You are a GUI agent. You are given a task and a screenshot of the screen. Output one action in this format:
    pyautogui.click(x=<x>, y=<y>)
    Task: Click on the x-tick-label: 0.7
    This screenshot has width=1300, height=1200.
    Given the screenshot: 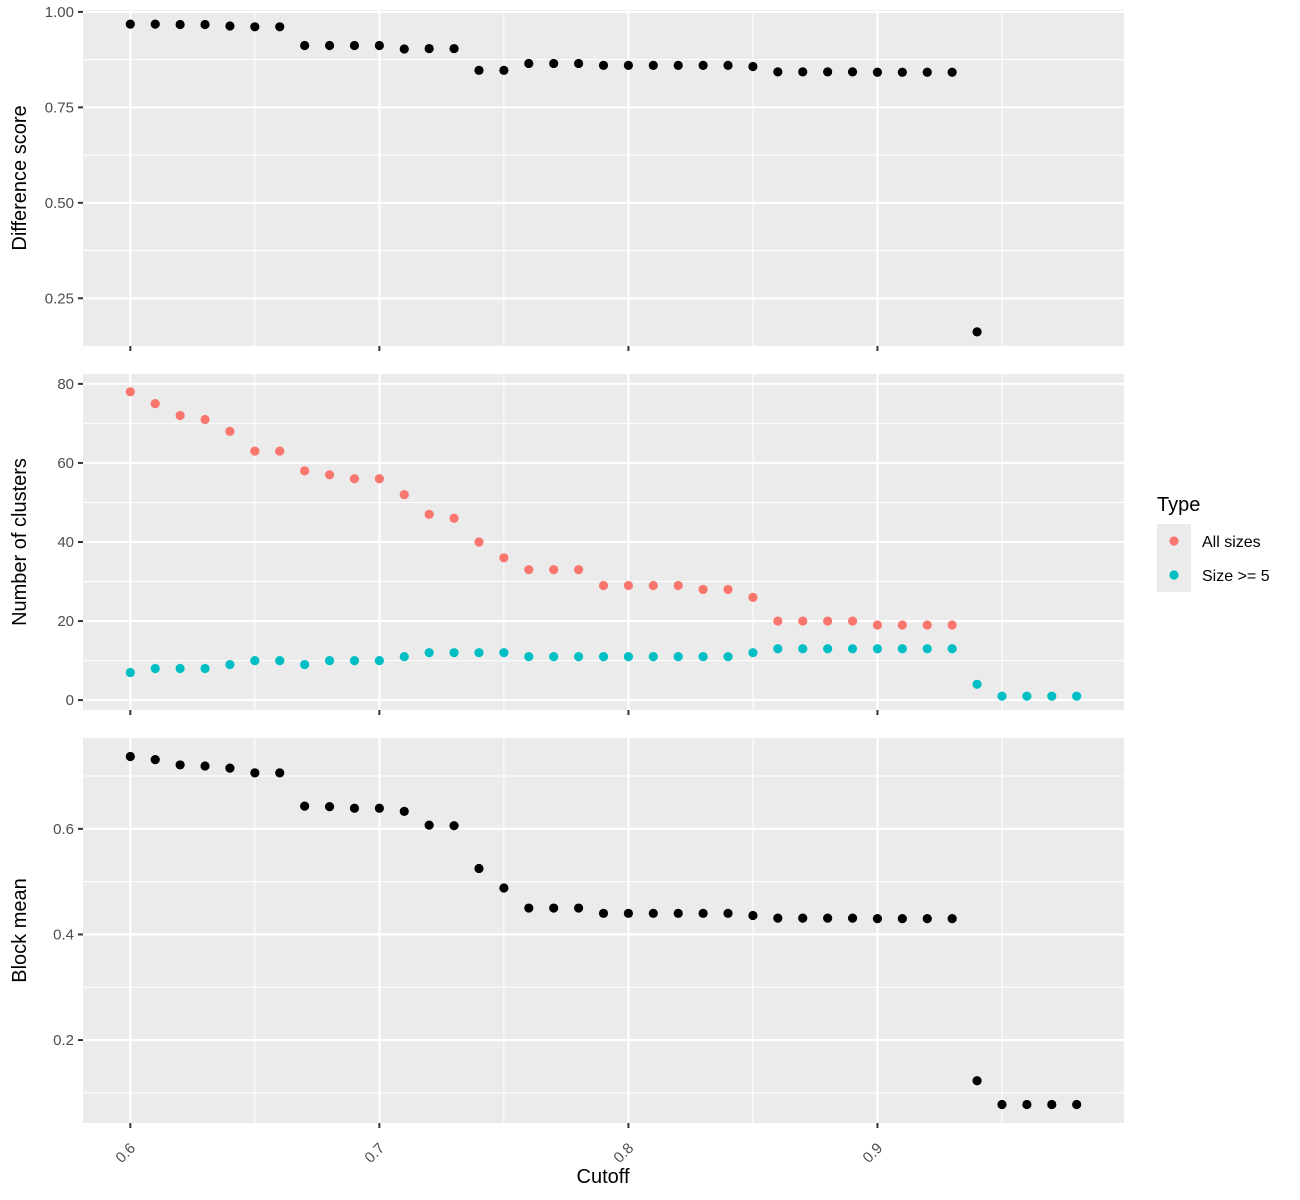 What is the action you would take?
    pyautogui.click(x=374, y=1153)
    